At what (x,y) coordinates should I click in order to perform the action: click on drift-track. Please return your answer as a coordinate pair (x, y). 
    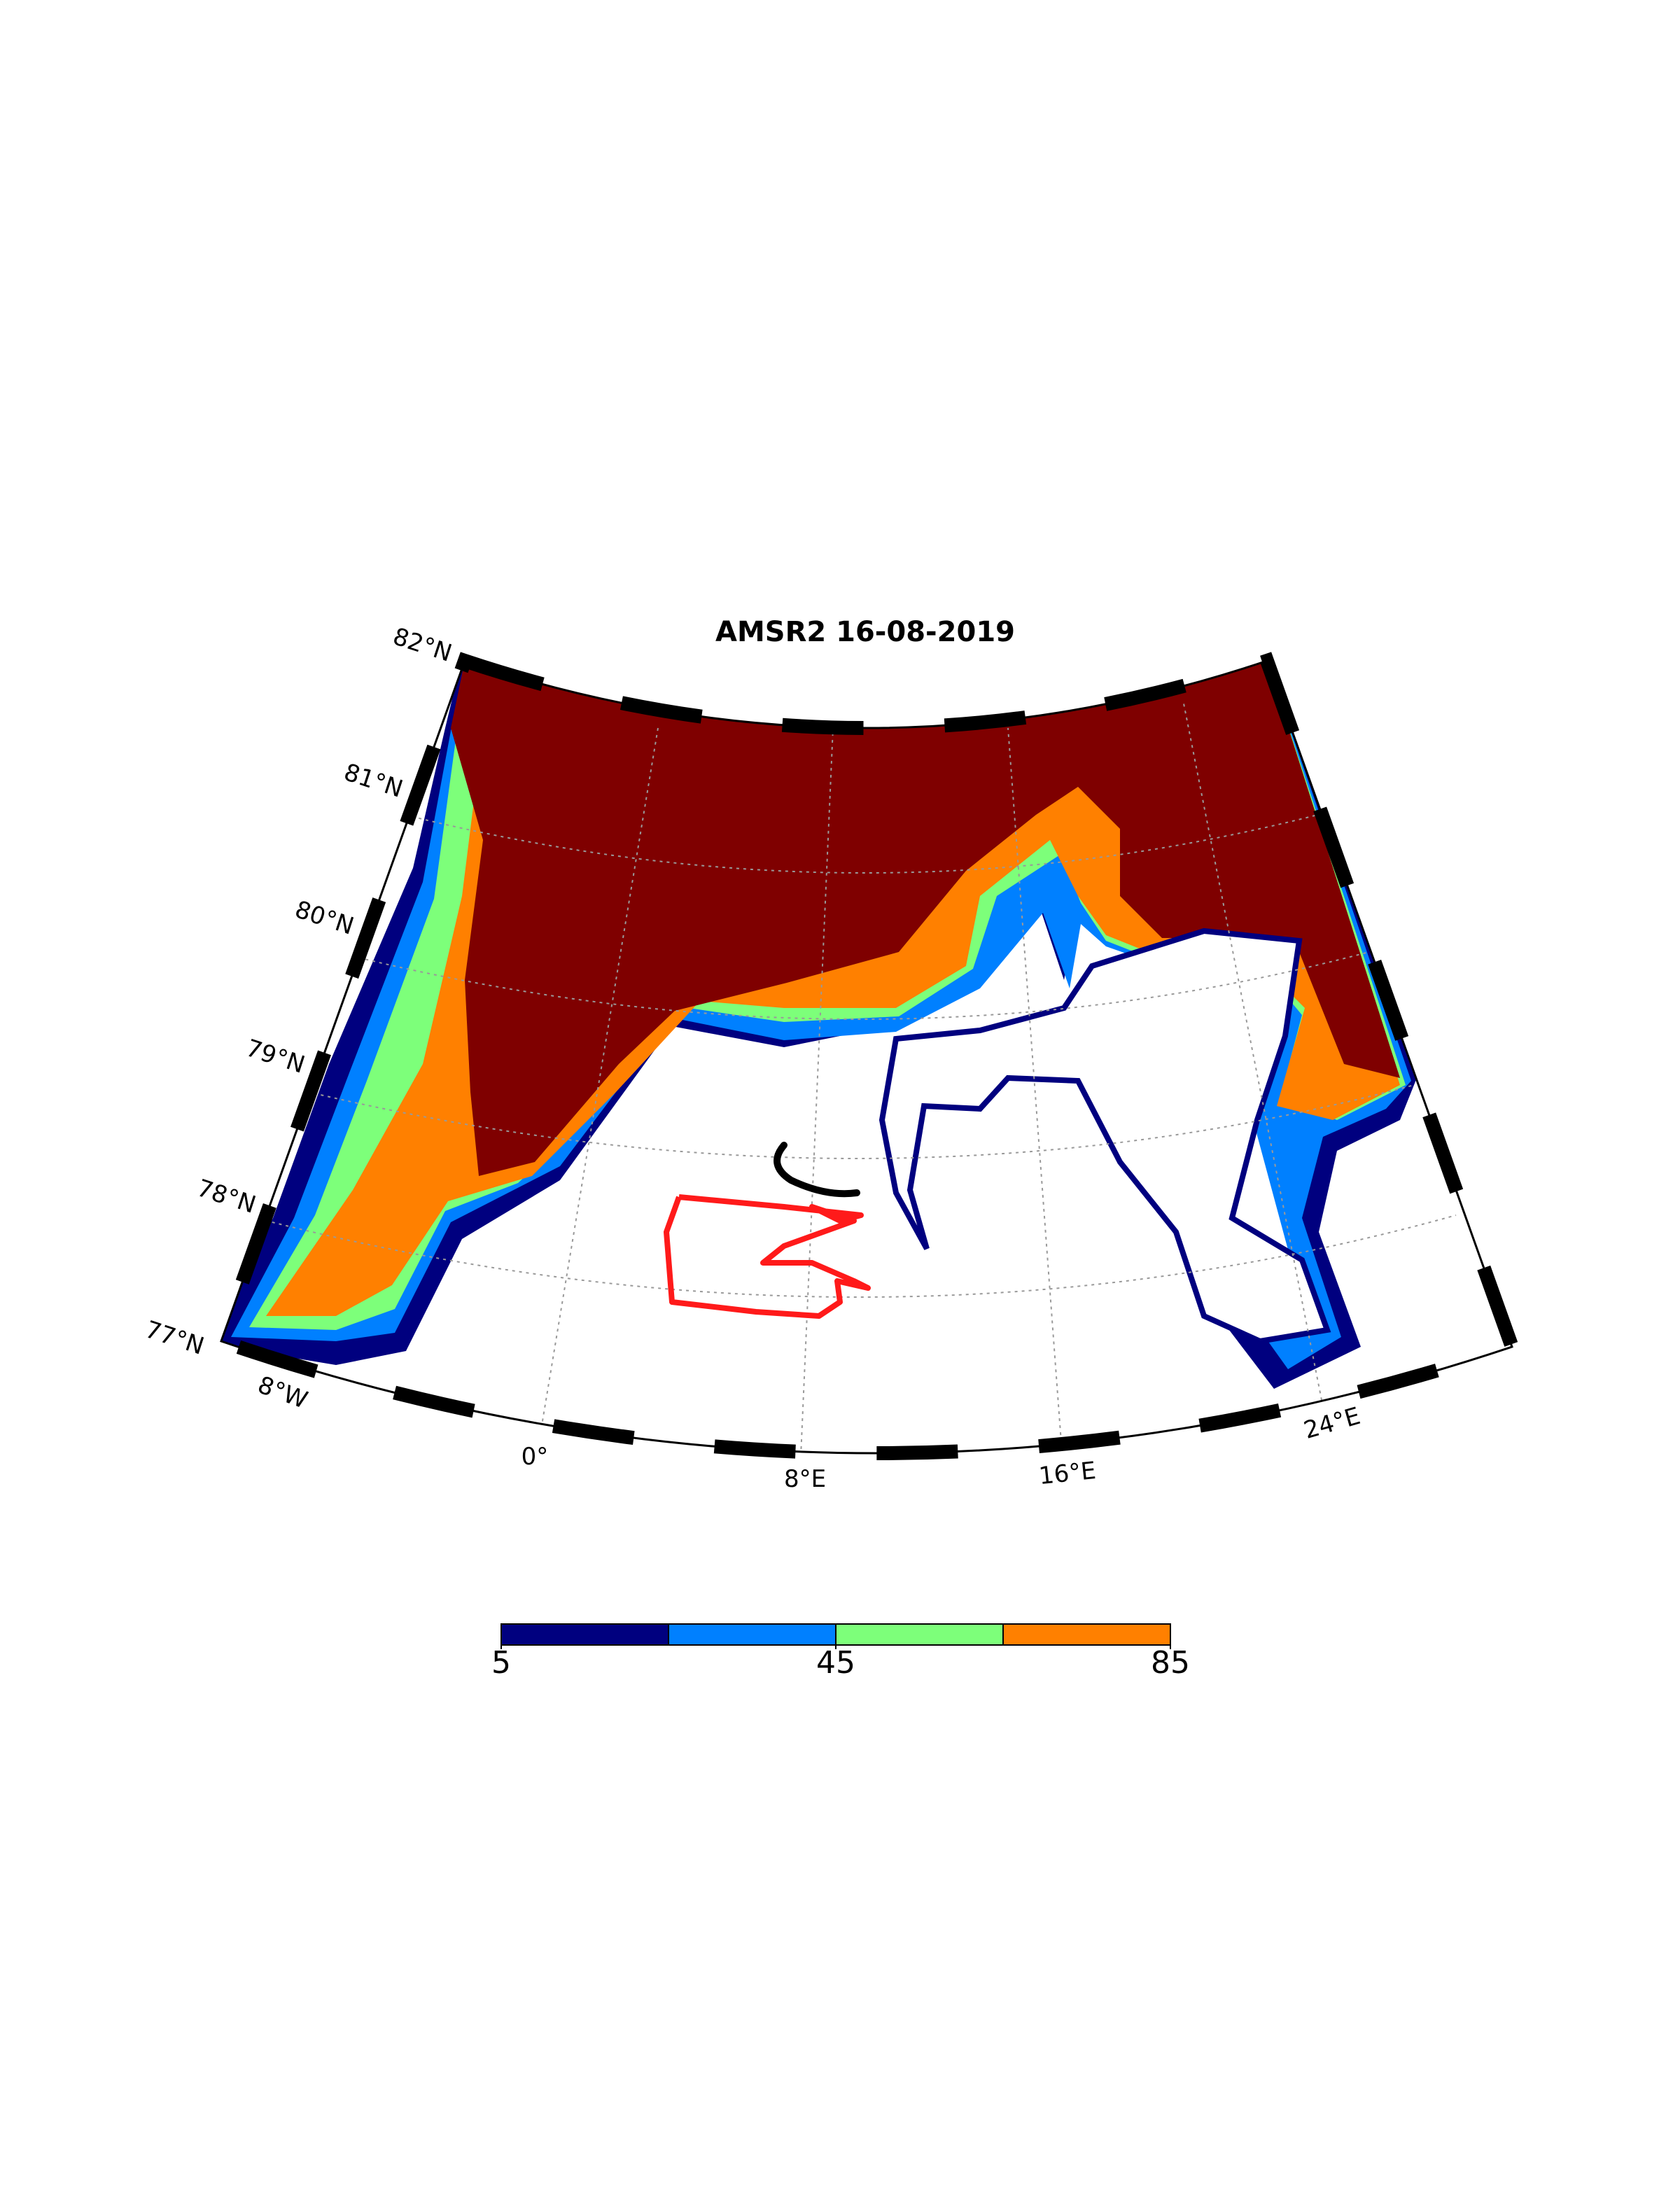
    Looking at the image, I should click on (817, 1170).